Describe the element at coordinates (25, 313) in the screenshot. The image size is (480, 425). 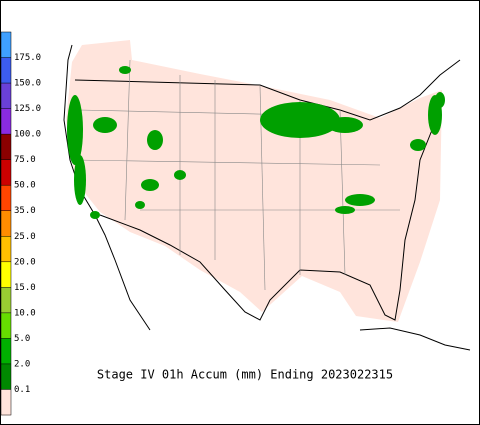
I see `legend-label: 10.0` at that location.